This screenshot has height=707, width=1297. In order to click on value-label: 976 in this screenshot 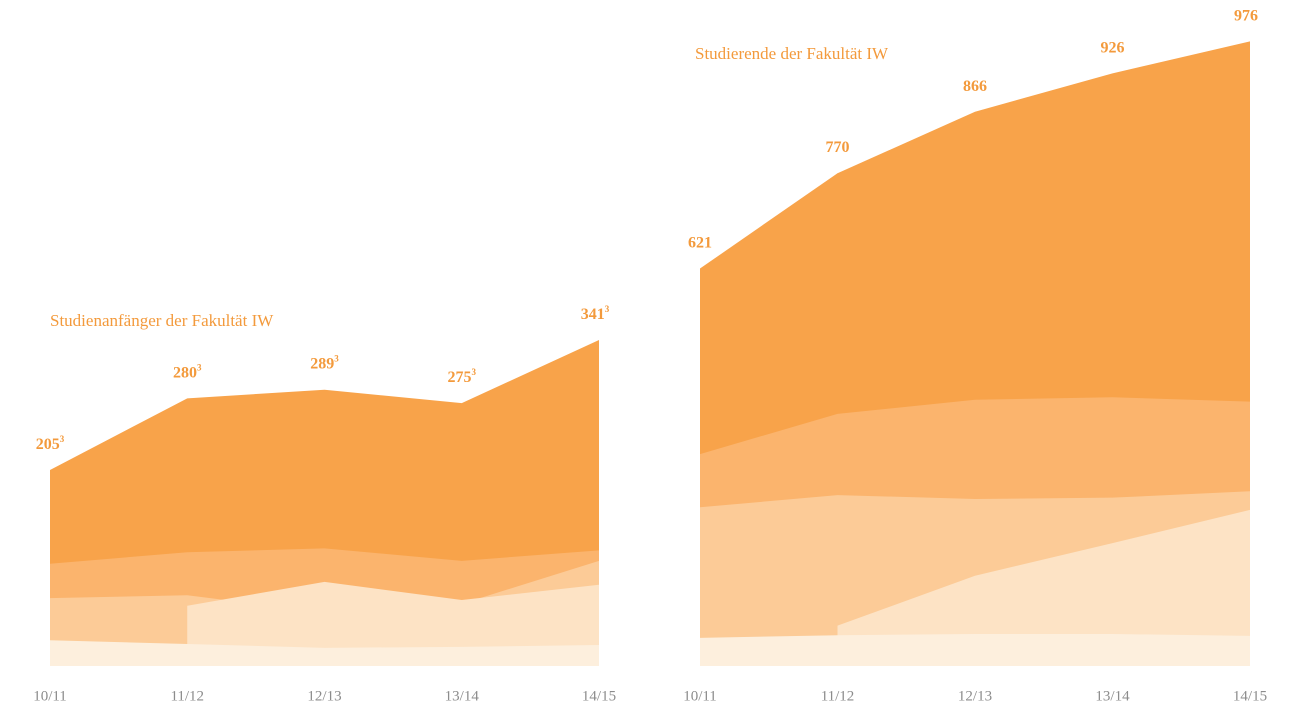, I will do `click(1246, 15)`.